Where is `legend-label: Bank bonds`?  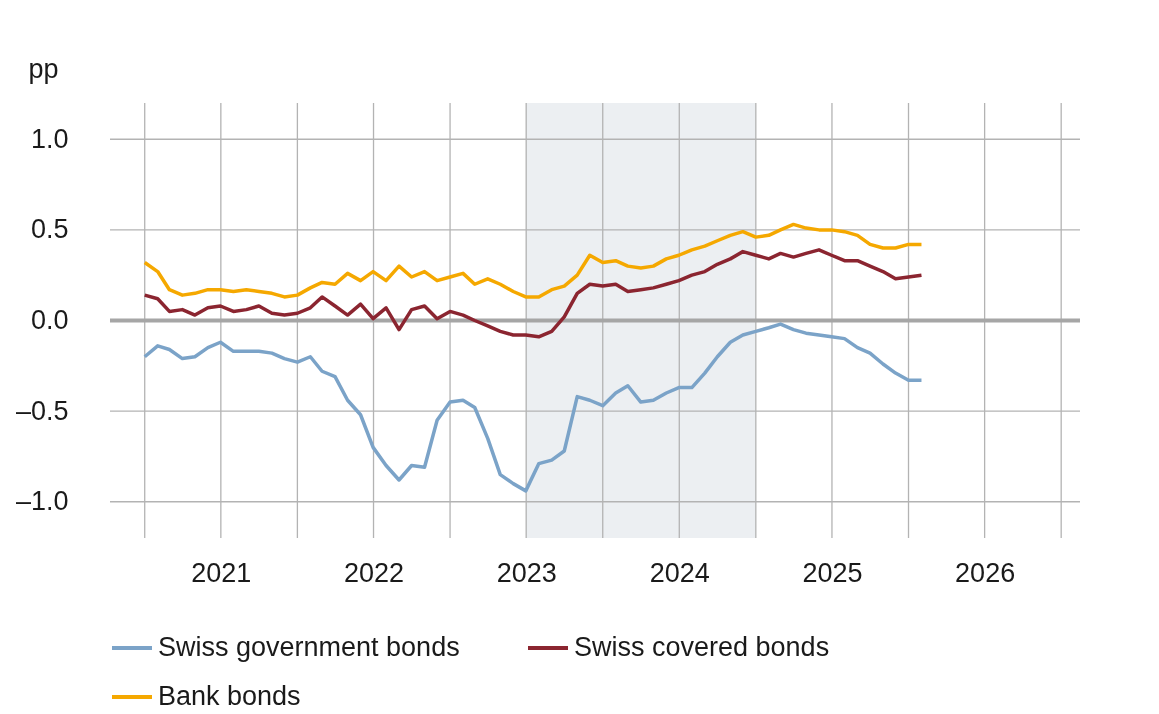
legend-label: Bank bonds is located at coordinates (229, 696).